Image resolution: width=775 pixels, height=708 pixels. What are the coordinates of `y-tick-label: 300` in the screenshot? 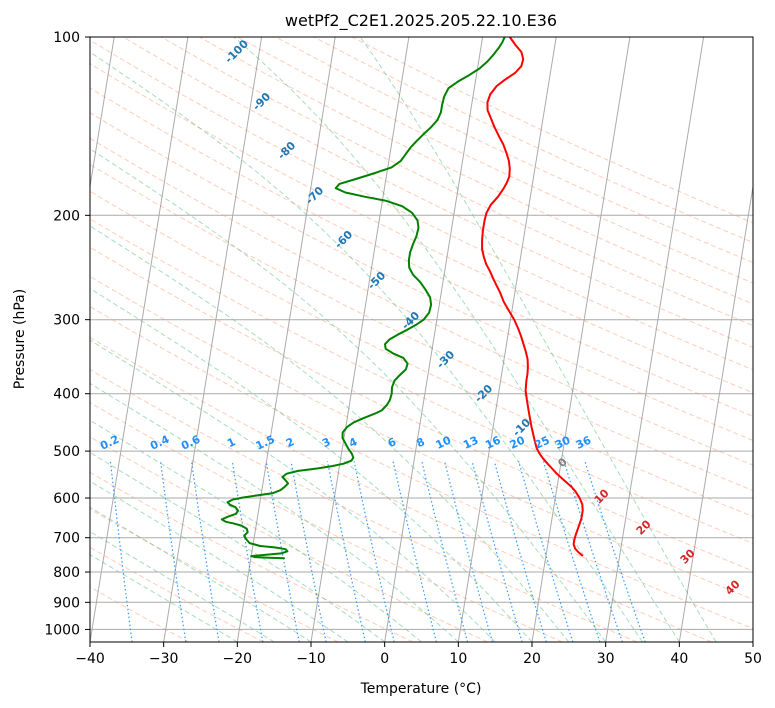 It's located at (66, 321).